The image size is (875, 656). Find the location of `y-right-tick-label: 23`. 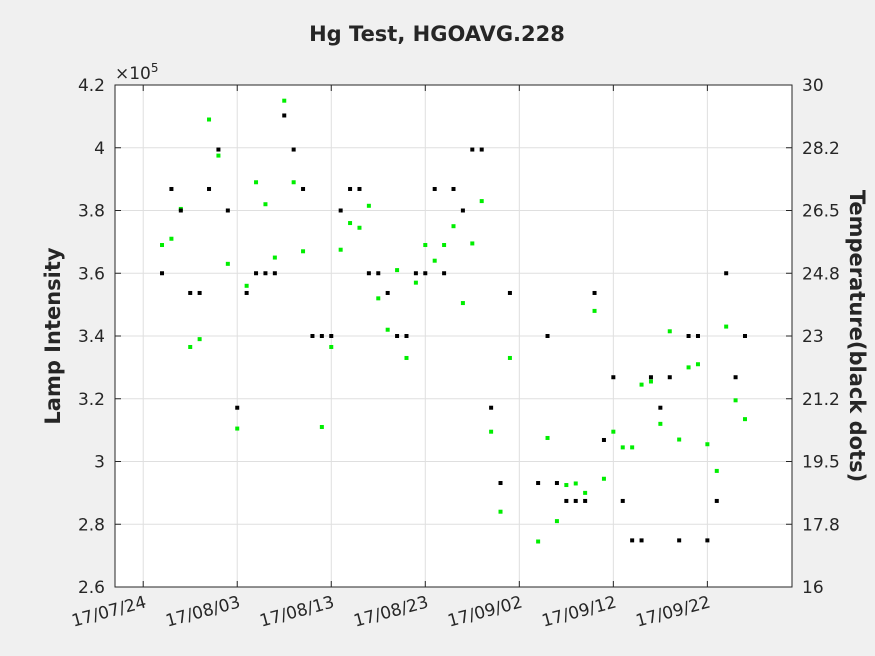

y-right-tick-label: 23 is located at coordinates (813, 337).